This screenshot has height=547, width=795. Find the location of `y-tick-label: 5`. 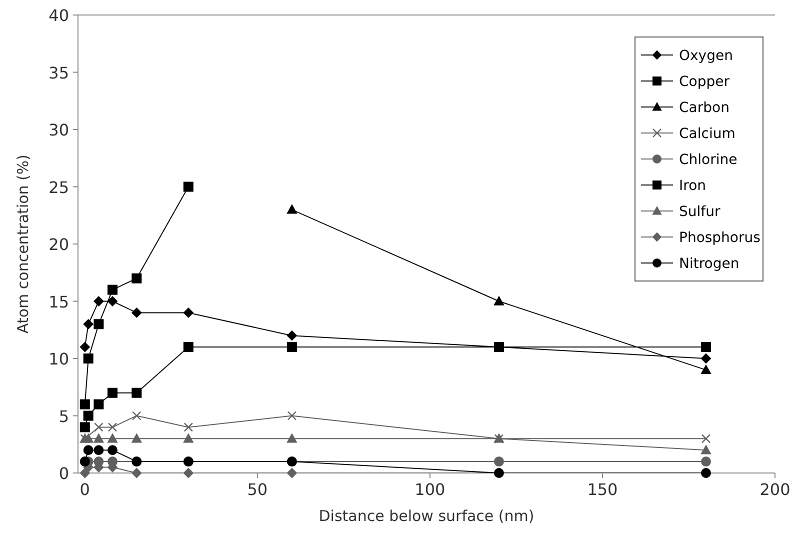

y-tick-label: 5 is located at coordinates (63, 416).